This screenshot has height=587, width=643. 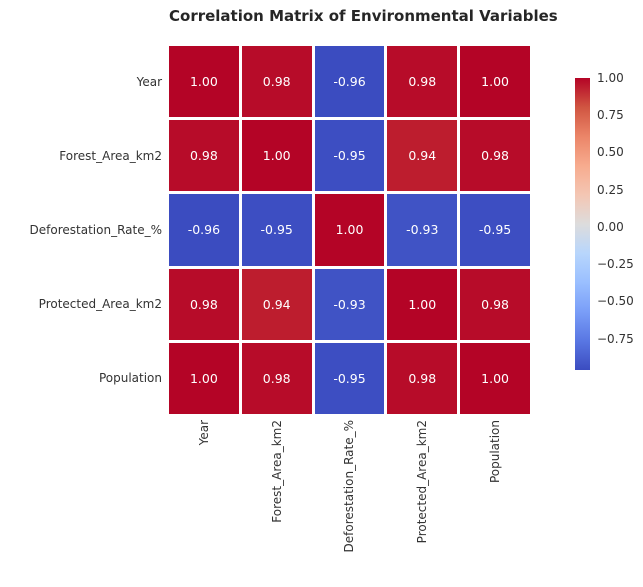 I want to click on heatmap-cell-Forest_Area_km2-Deforestation_Rate_%: -0.95, so click(x=349, y=156).